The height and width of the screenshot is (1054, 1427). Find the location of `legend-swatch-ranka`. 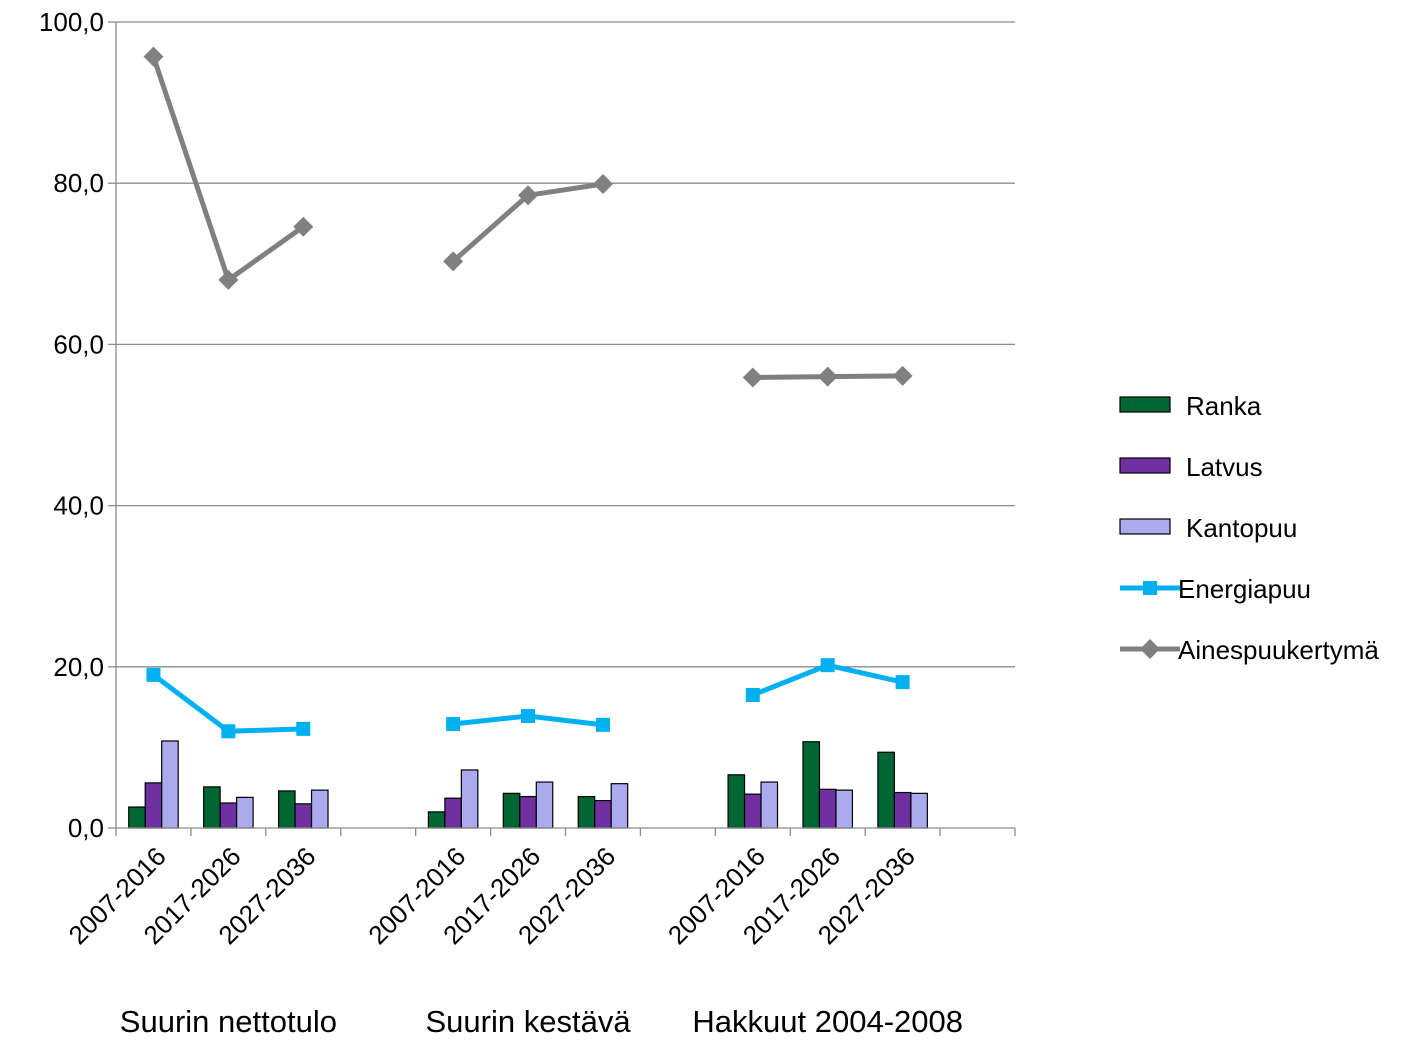

legend-swatch-ranka is located at coordinates (1145, 404).